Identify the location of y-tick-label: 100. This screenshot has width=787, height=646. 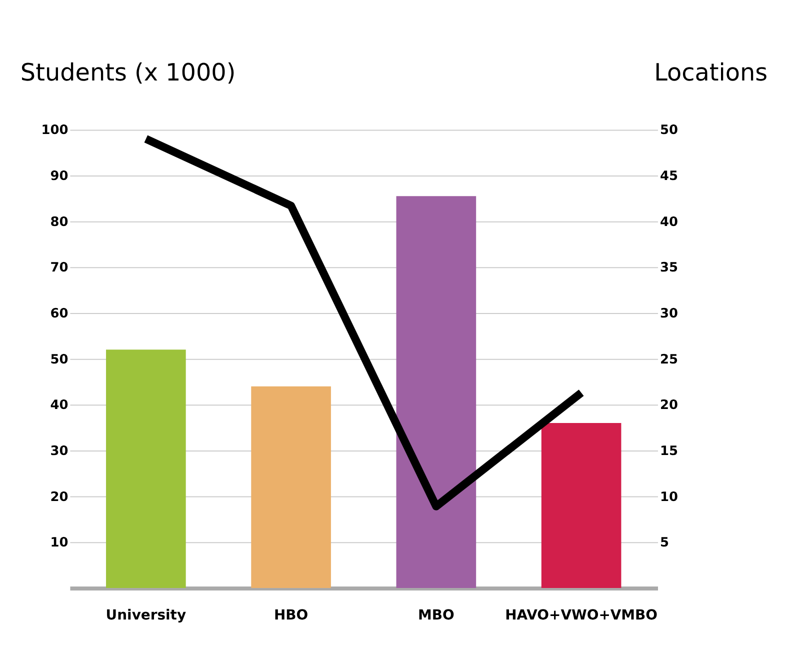
(54, 130).